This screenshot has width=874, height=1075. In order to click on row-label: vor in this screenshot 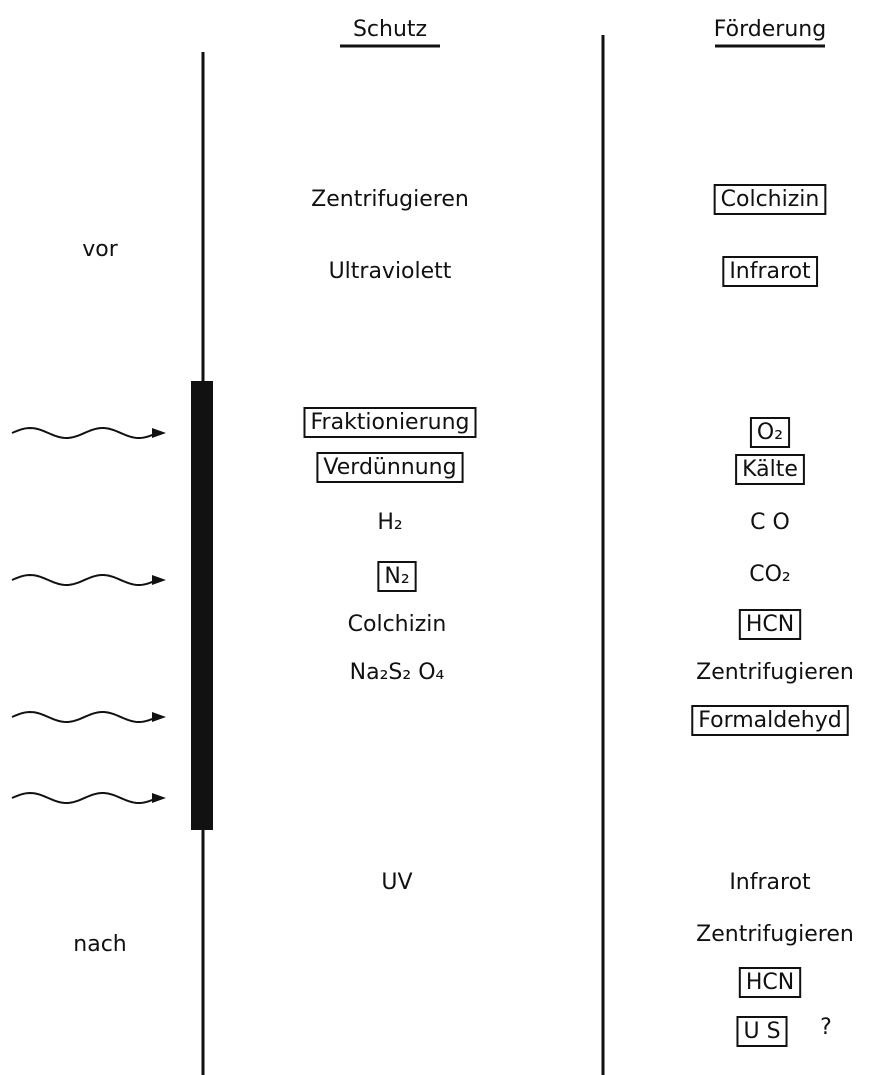, I will do `click(100, 249)`.